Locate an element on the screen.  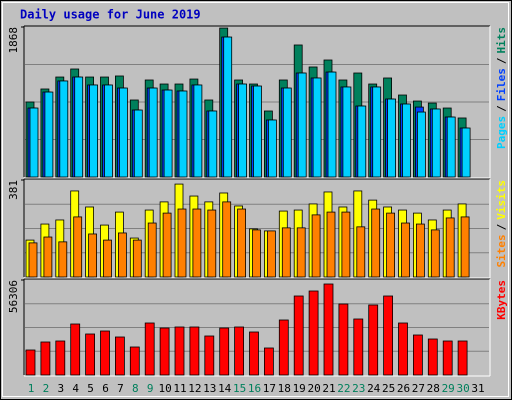
legend: KBytes is located at coordinates (501, 300).